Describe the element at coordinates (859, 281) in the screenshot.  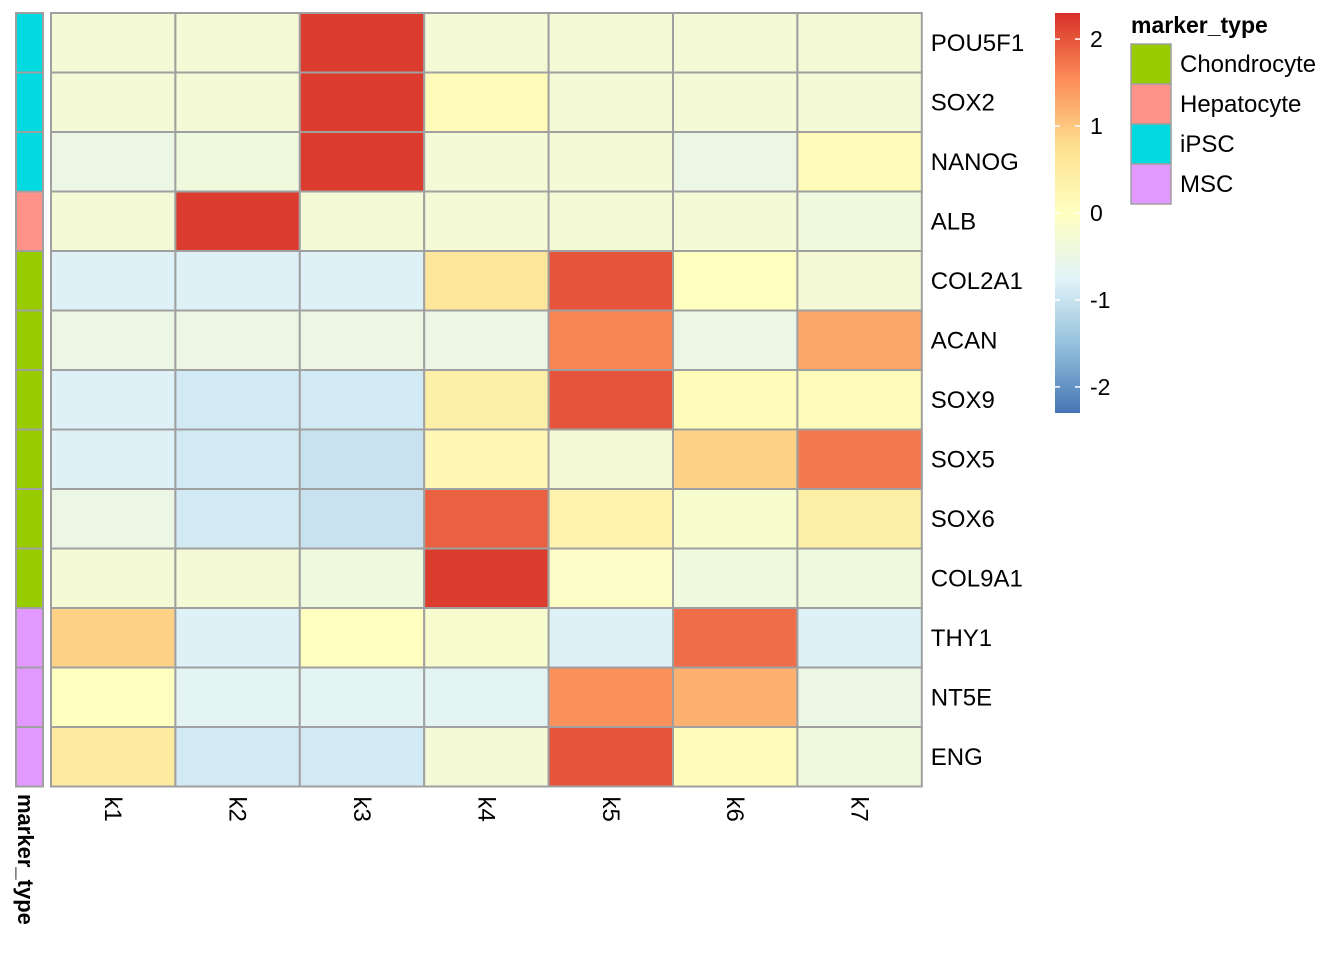
I see `heatmap-cell-COL2A1-k7` at that location.